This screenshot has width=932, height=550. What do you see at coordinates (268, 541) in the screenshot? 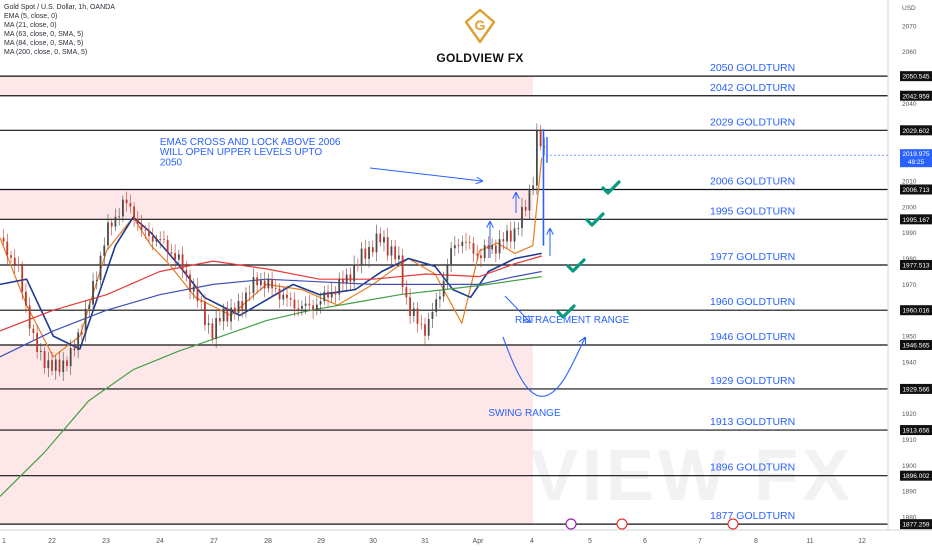
I see `time-tick-6: 28` at bounding box center [268, 541].